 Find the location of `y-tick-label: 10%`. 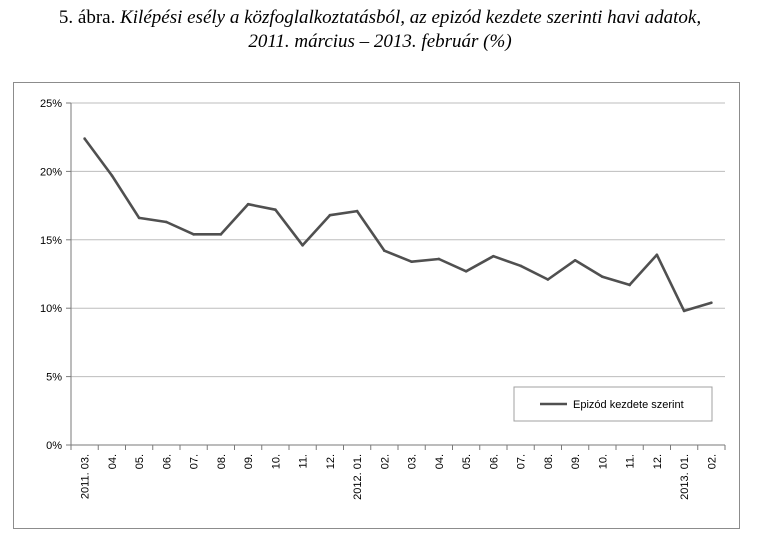

y-tick-label: 10% is located at coordinates (51, 309).